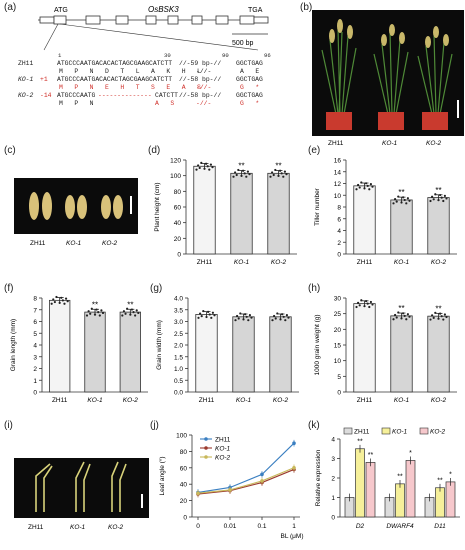  Describe the element at coordinates (175, 161) in the screenshot. I see `y-tick-label: 120` at that location.